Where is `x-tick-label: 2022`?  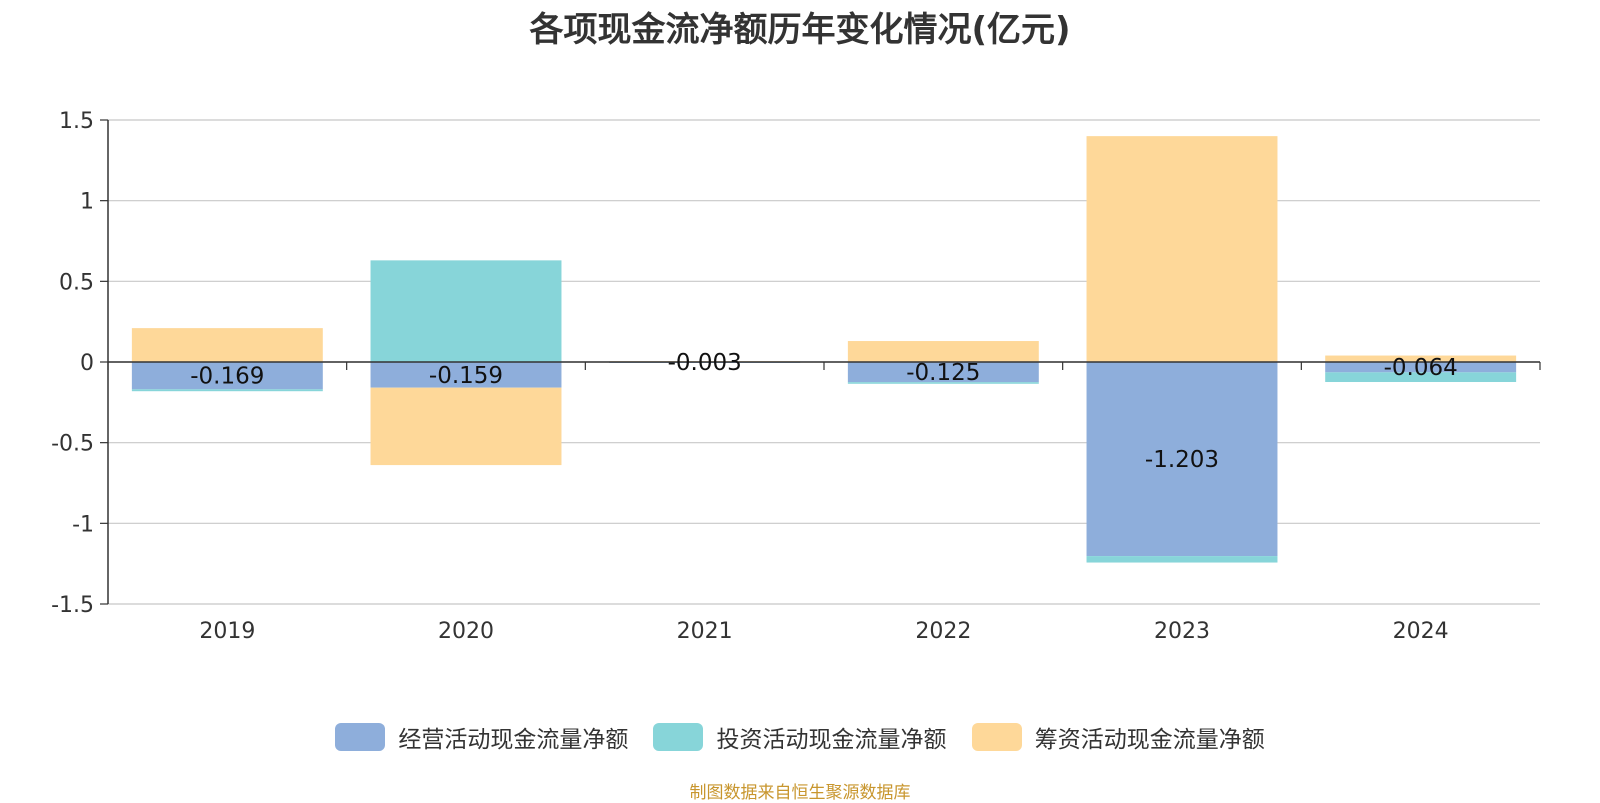
x-tick-label: 2022 is located at coordinates (943, 631).